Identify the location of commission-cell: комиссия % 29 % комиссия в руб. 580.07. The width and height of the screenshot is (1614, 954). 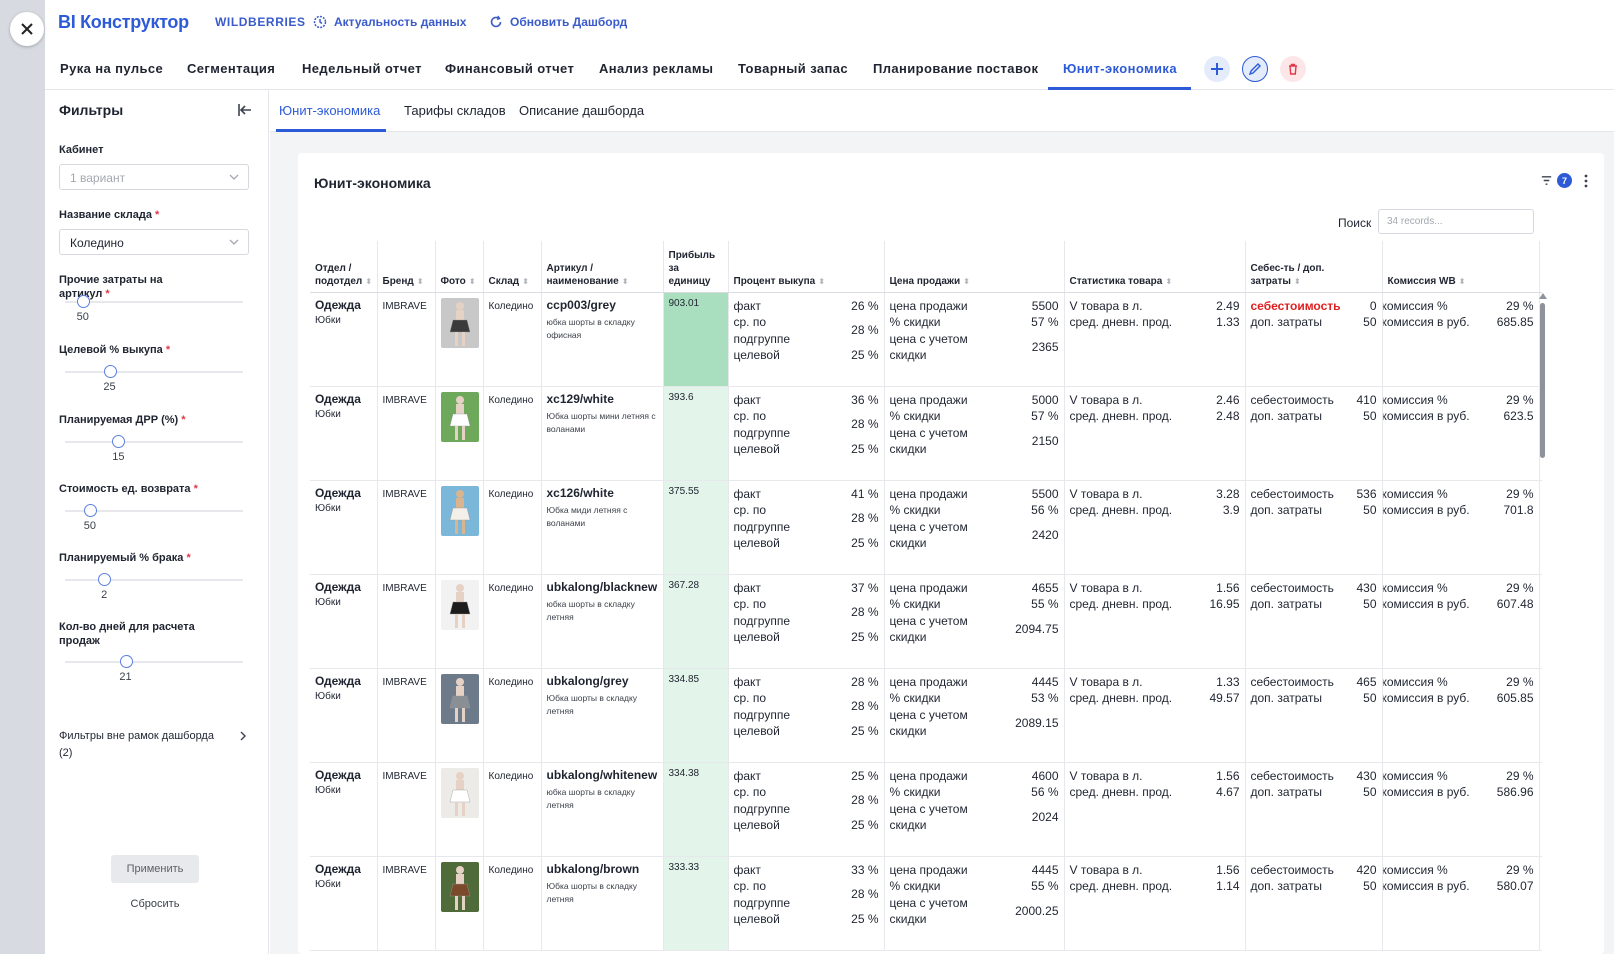
(1461, 903).